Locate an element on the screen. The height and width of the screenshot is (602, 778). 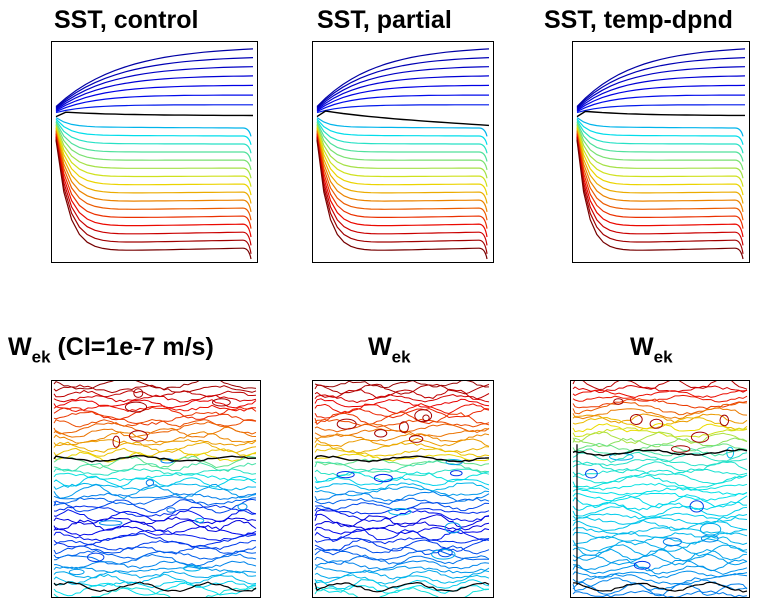
panel-title-sst-control: SST, control is located at coordinates (126, 20).